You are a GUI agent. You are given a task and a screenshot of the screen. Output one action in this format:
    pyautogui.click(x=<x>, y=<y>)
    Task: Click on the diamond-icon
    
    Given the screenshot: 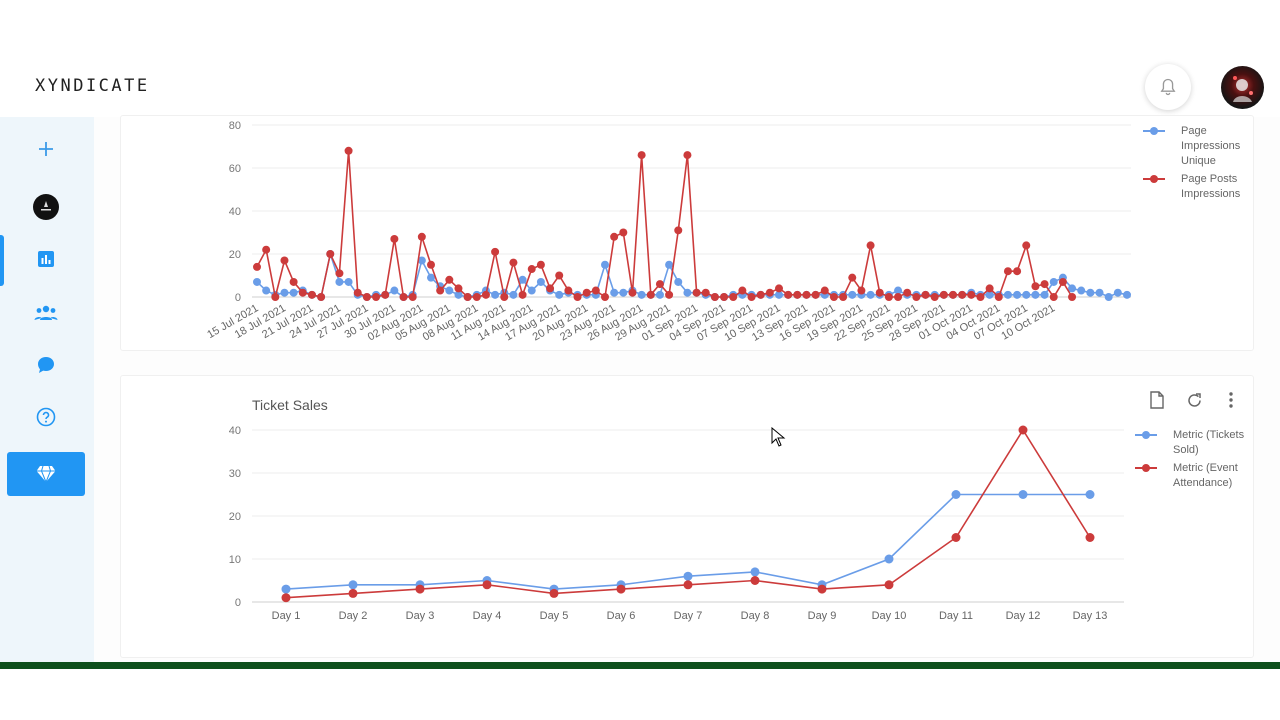 What is the action you would take?
    pyautogui.click(x=46, y=474)
    